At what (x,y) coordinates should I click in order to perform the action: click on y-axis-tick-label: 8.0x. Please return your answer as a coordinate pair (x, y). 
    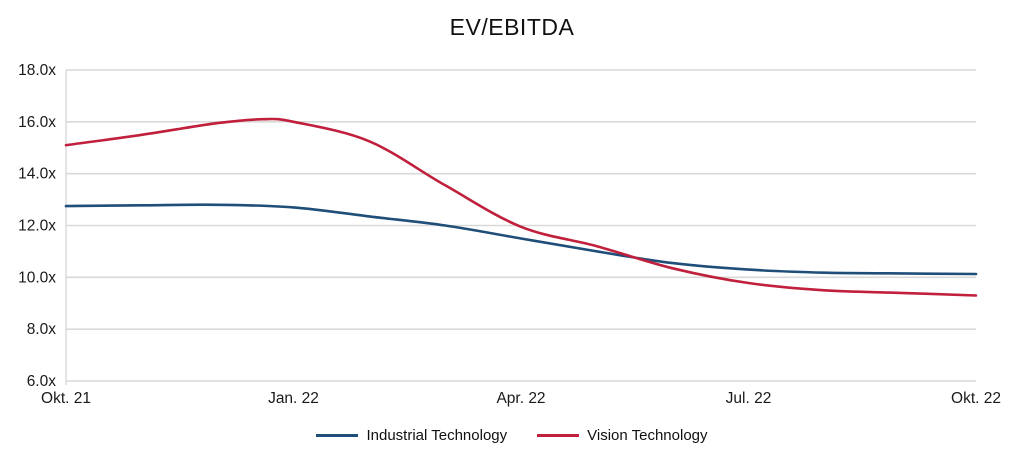
    Looking at the image, I should click on (42, 329).